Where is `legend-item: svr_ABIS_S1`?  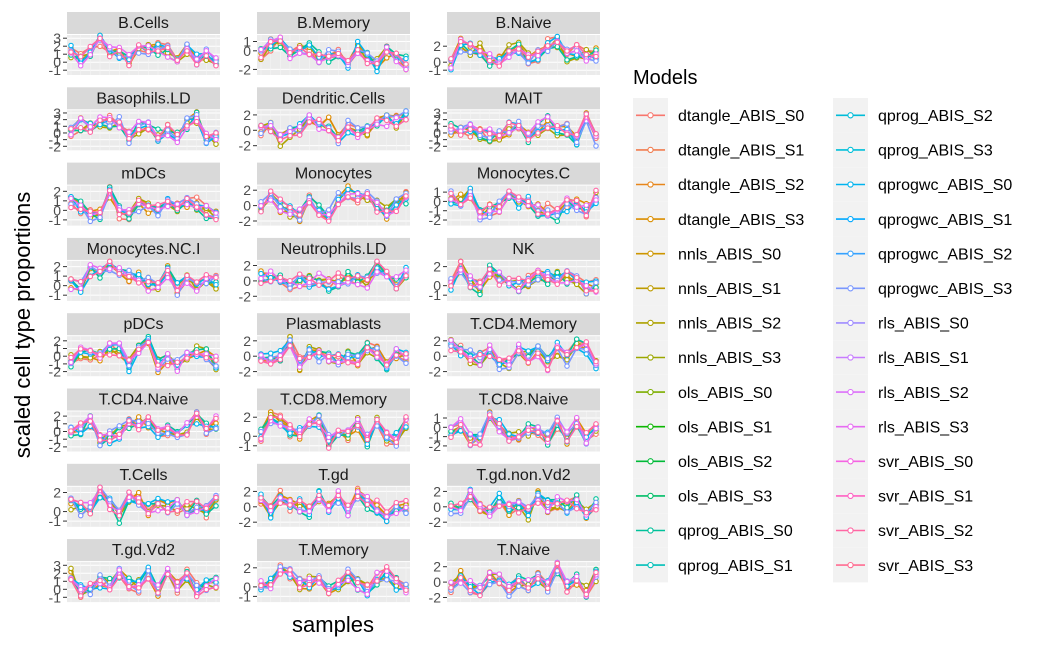 legend-item: svr_ABIS_S1 is located at coordinates (903, 496).